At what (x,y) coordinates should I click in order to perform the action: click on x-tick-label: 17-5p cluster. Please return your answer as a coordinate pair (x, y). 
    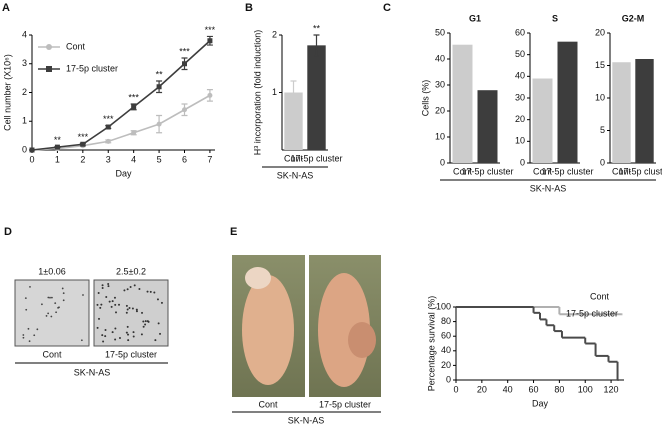
    Looking at the image, I should click on (316, 158).